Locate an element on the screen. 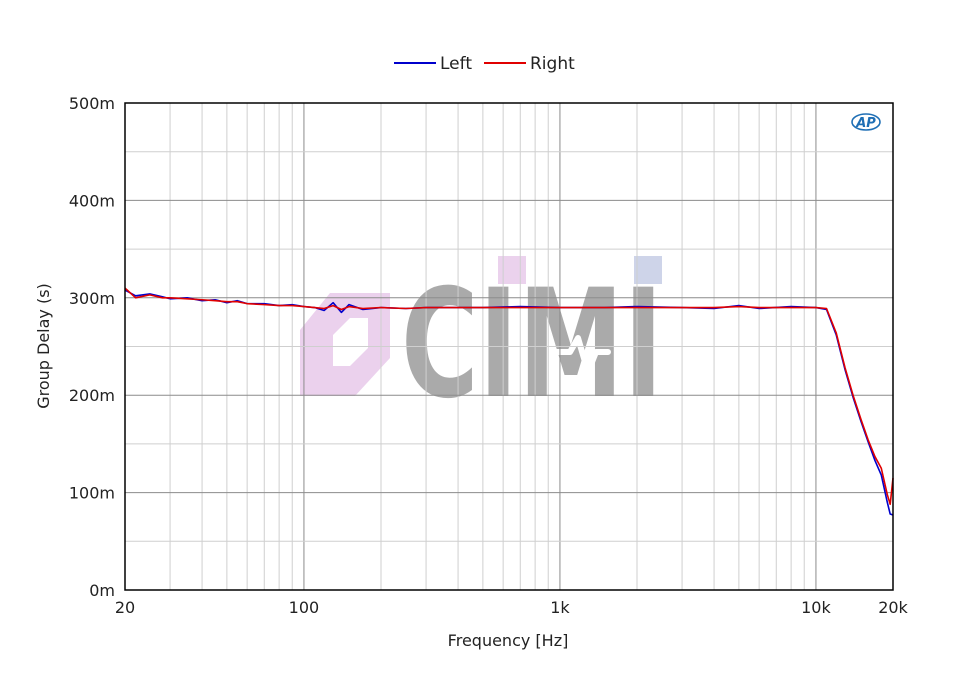  ap-logo: AP is located at coordinates (866, 122).